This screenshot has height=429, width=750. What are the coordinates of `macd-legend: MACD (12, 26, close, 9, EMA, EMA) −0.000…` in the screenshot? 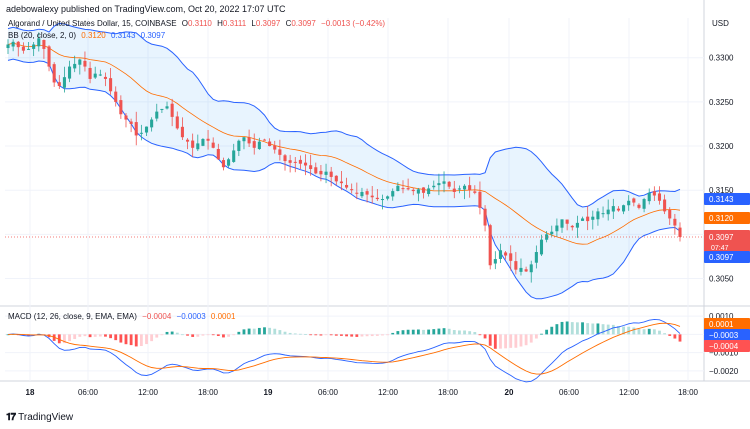 It's located at (123, 317).